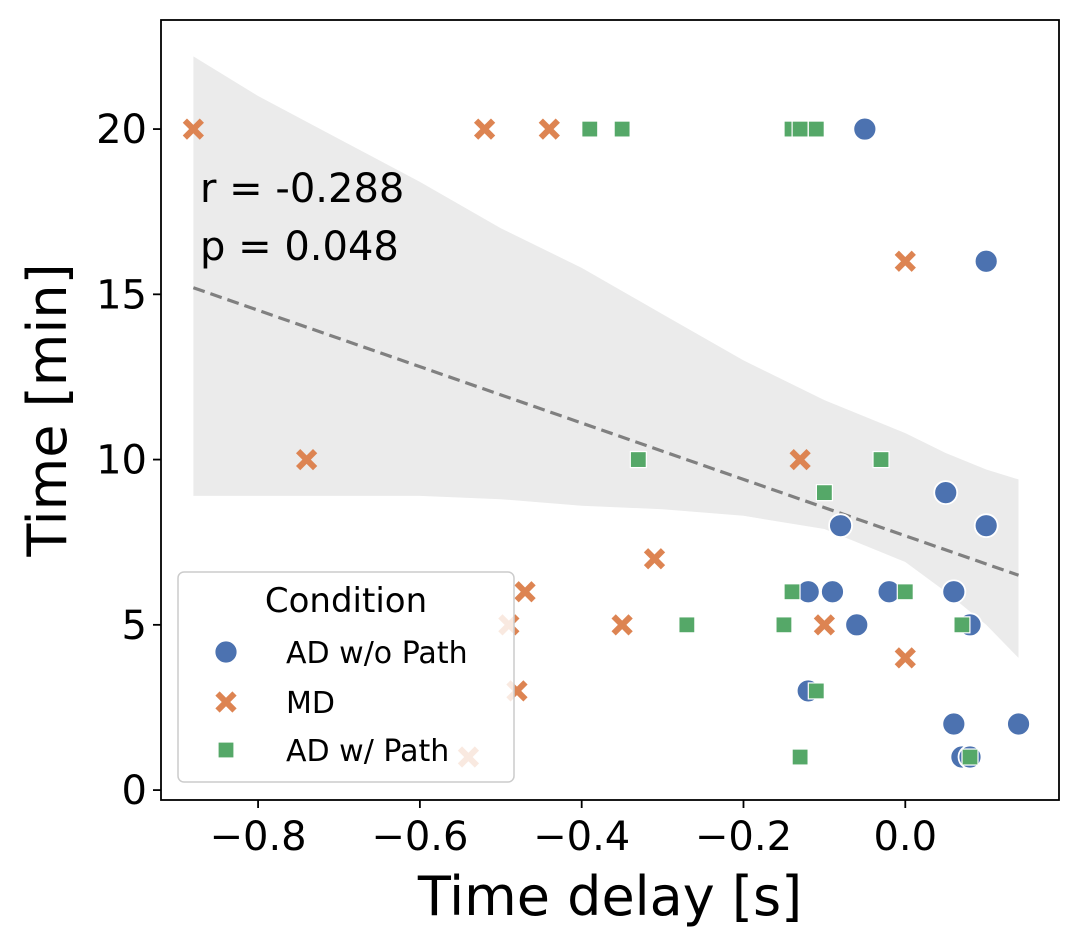 This screenshot has width=1080, height=945. Describe the element at coordinates (346, 601) in the screenshot. I see `legend-title: Condition` at that location.